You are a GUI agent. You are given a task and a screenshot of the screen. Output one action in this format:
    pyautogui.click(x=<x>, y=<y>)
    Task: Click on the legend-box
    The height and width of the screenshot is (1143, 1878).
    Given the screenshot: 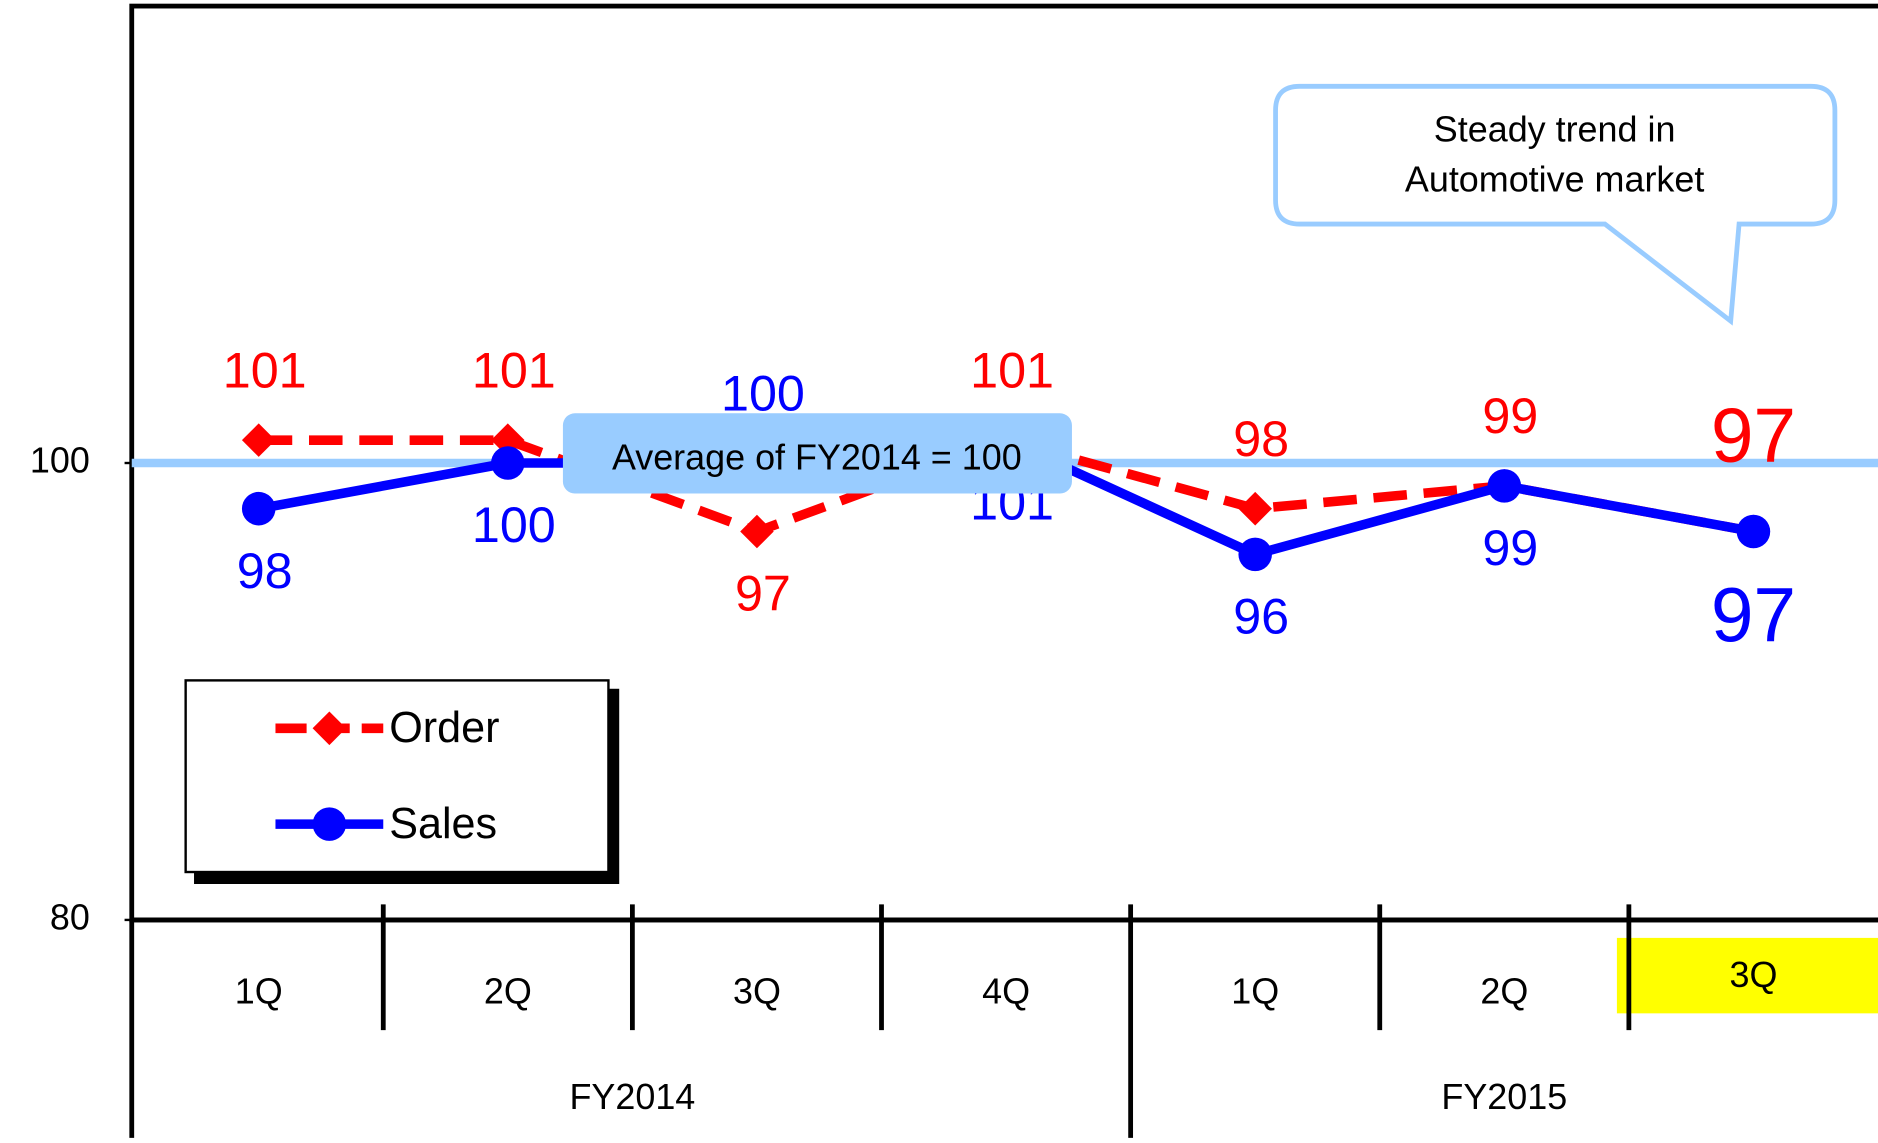 What is the action you would take?
    pyautogui.click(x=397, y=776)
    